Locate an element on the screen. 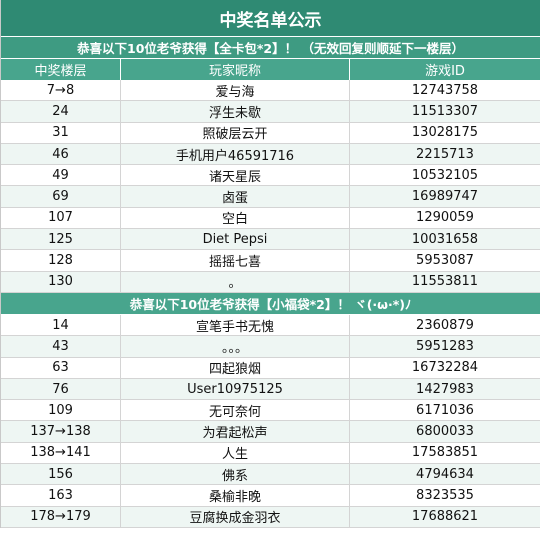 Image resolution: width=540 pixels, height=541 pixels. cell-game-id: 4794634 is located at coordinates (445, 475).